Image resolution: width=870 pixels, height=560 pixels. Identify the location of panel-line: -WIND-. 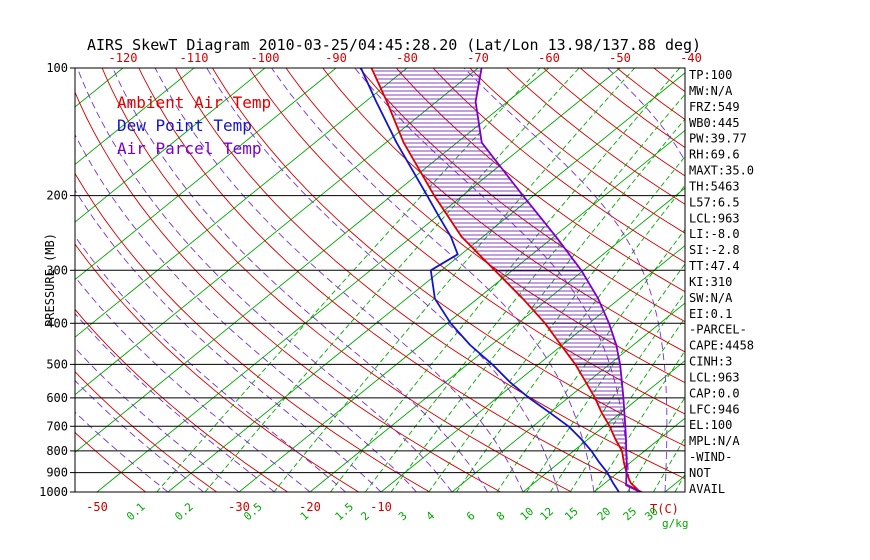
(710, 457).